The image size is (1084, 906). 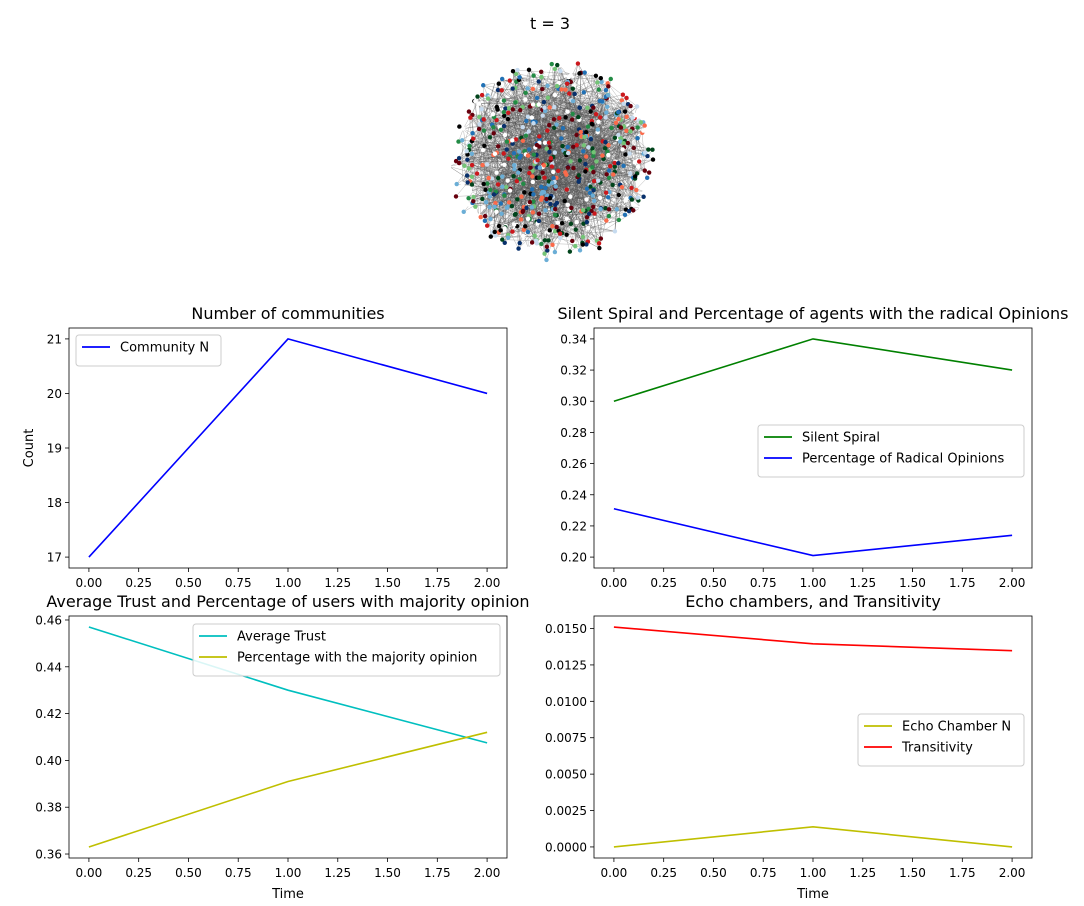 I want to click on y-tick-label: 0.0025, so click(x=566, y=811).